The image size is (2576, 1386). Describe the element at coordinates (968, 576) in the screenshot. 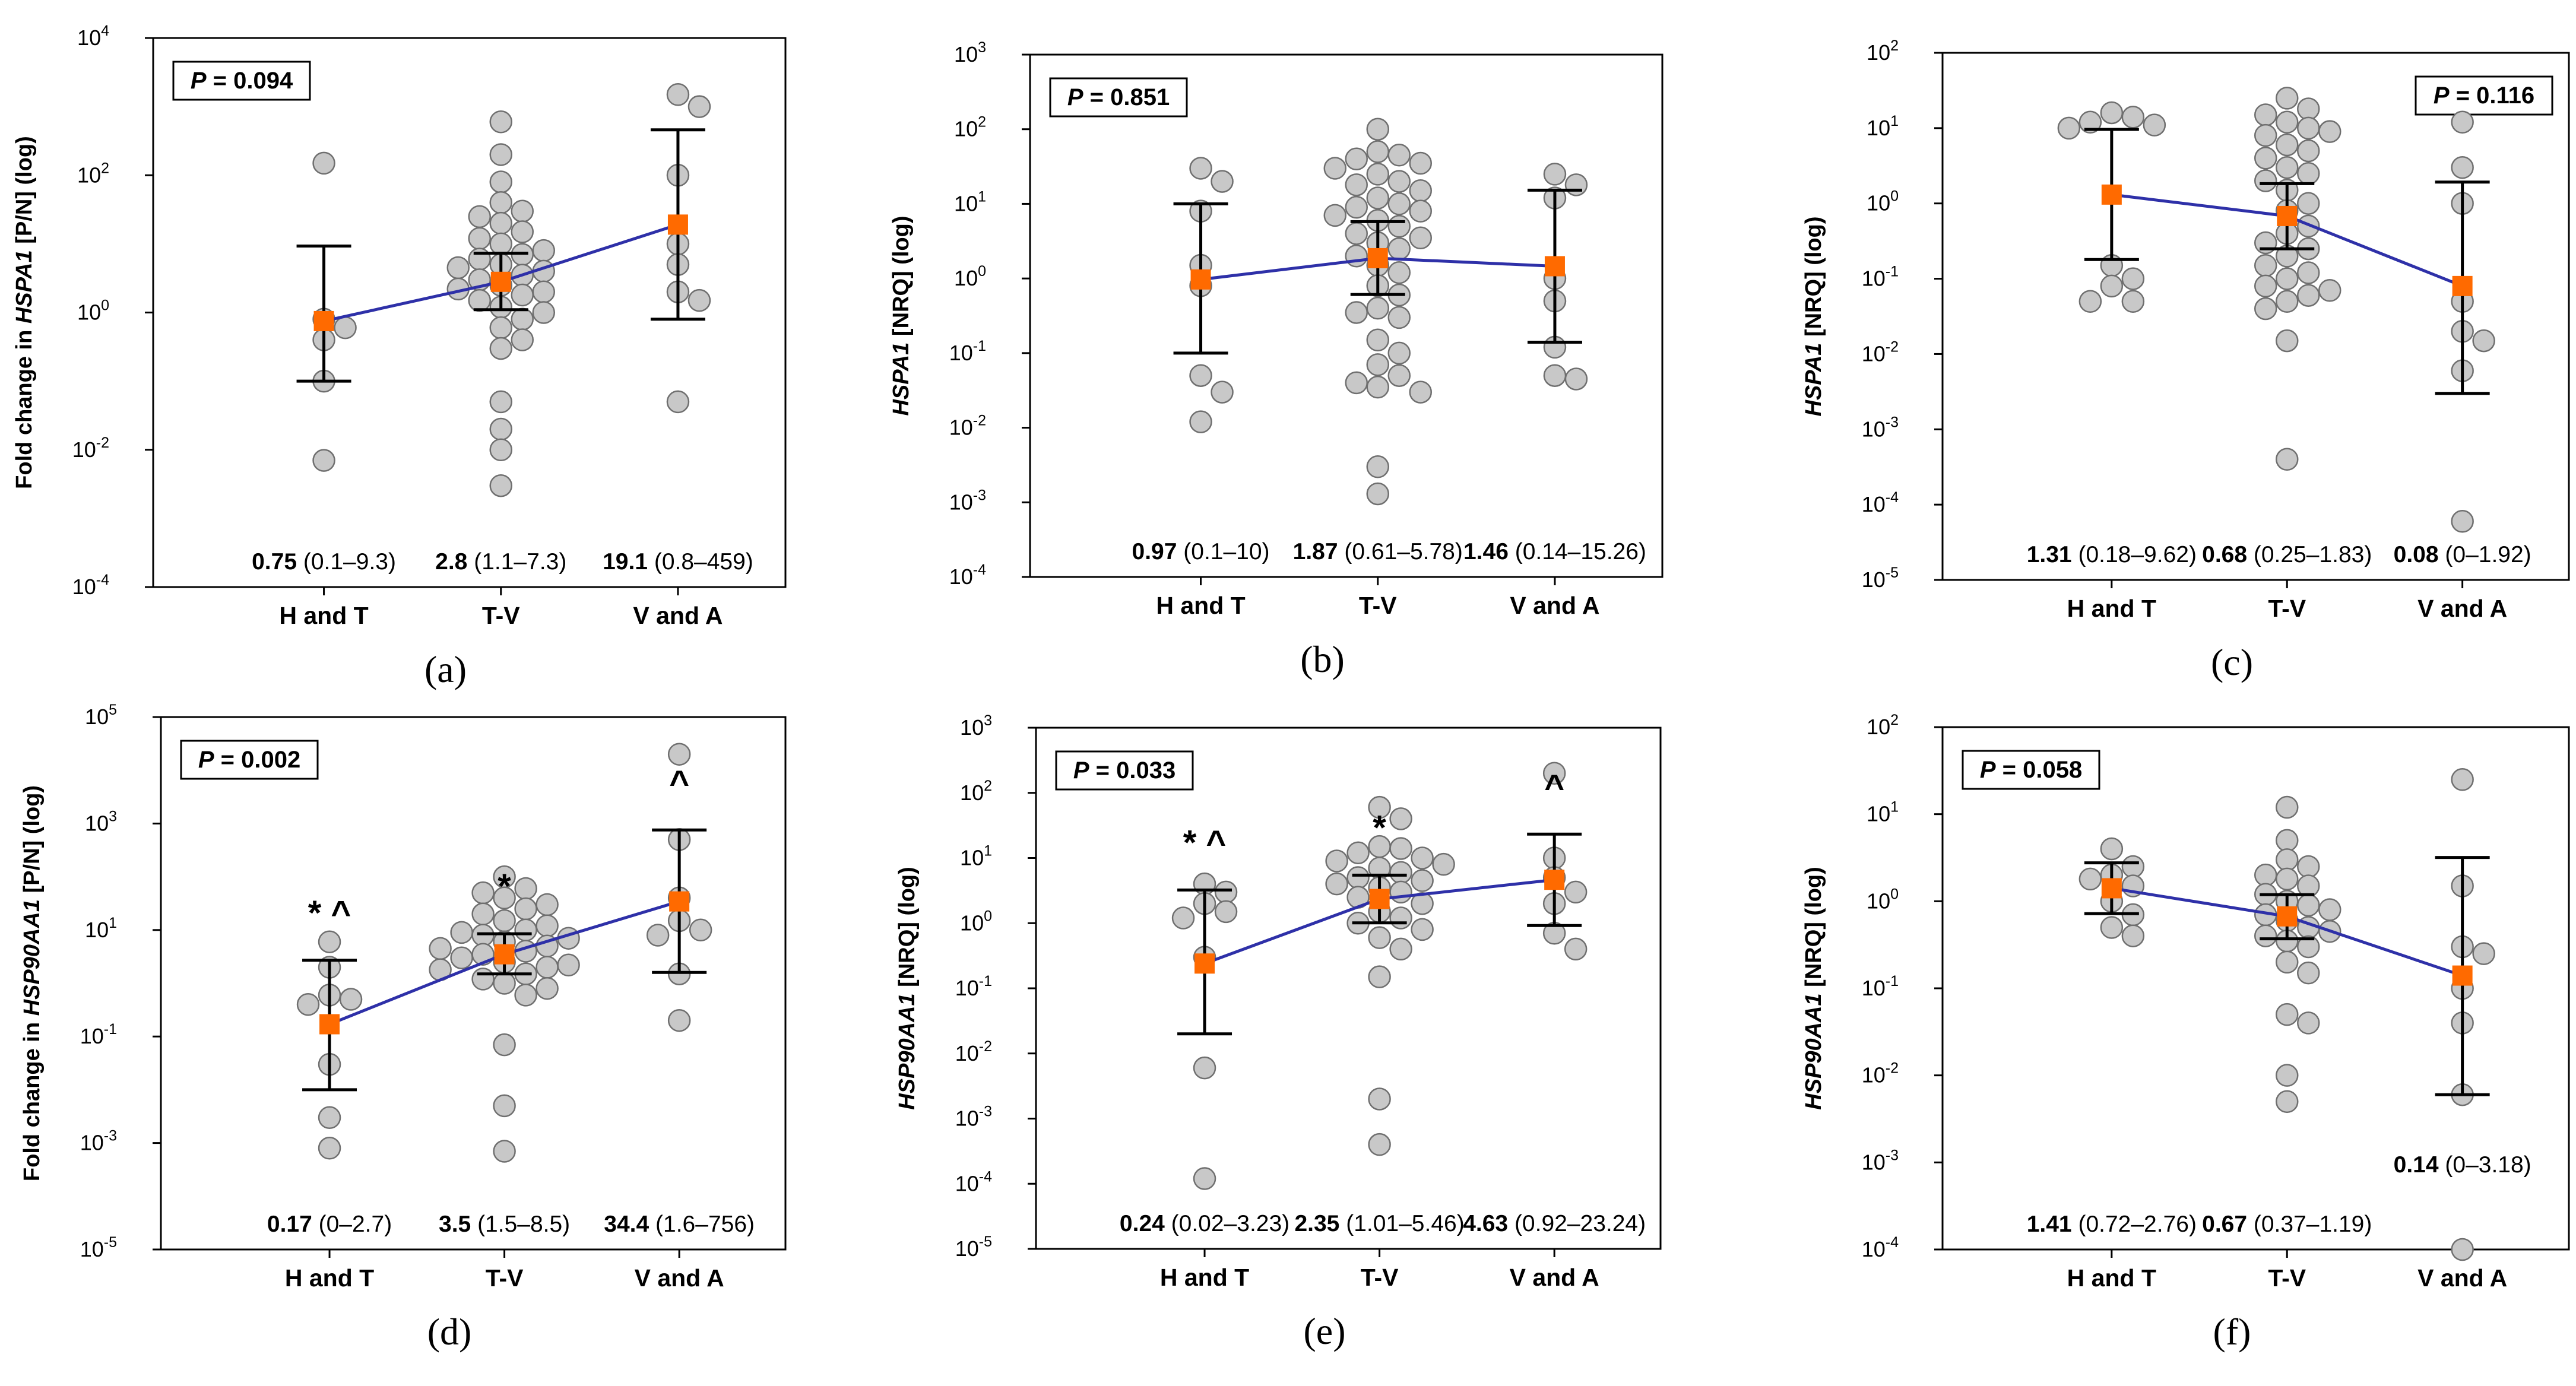

I see `y-tick-label: 10⁻⁴` at that location.